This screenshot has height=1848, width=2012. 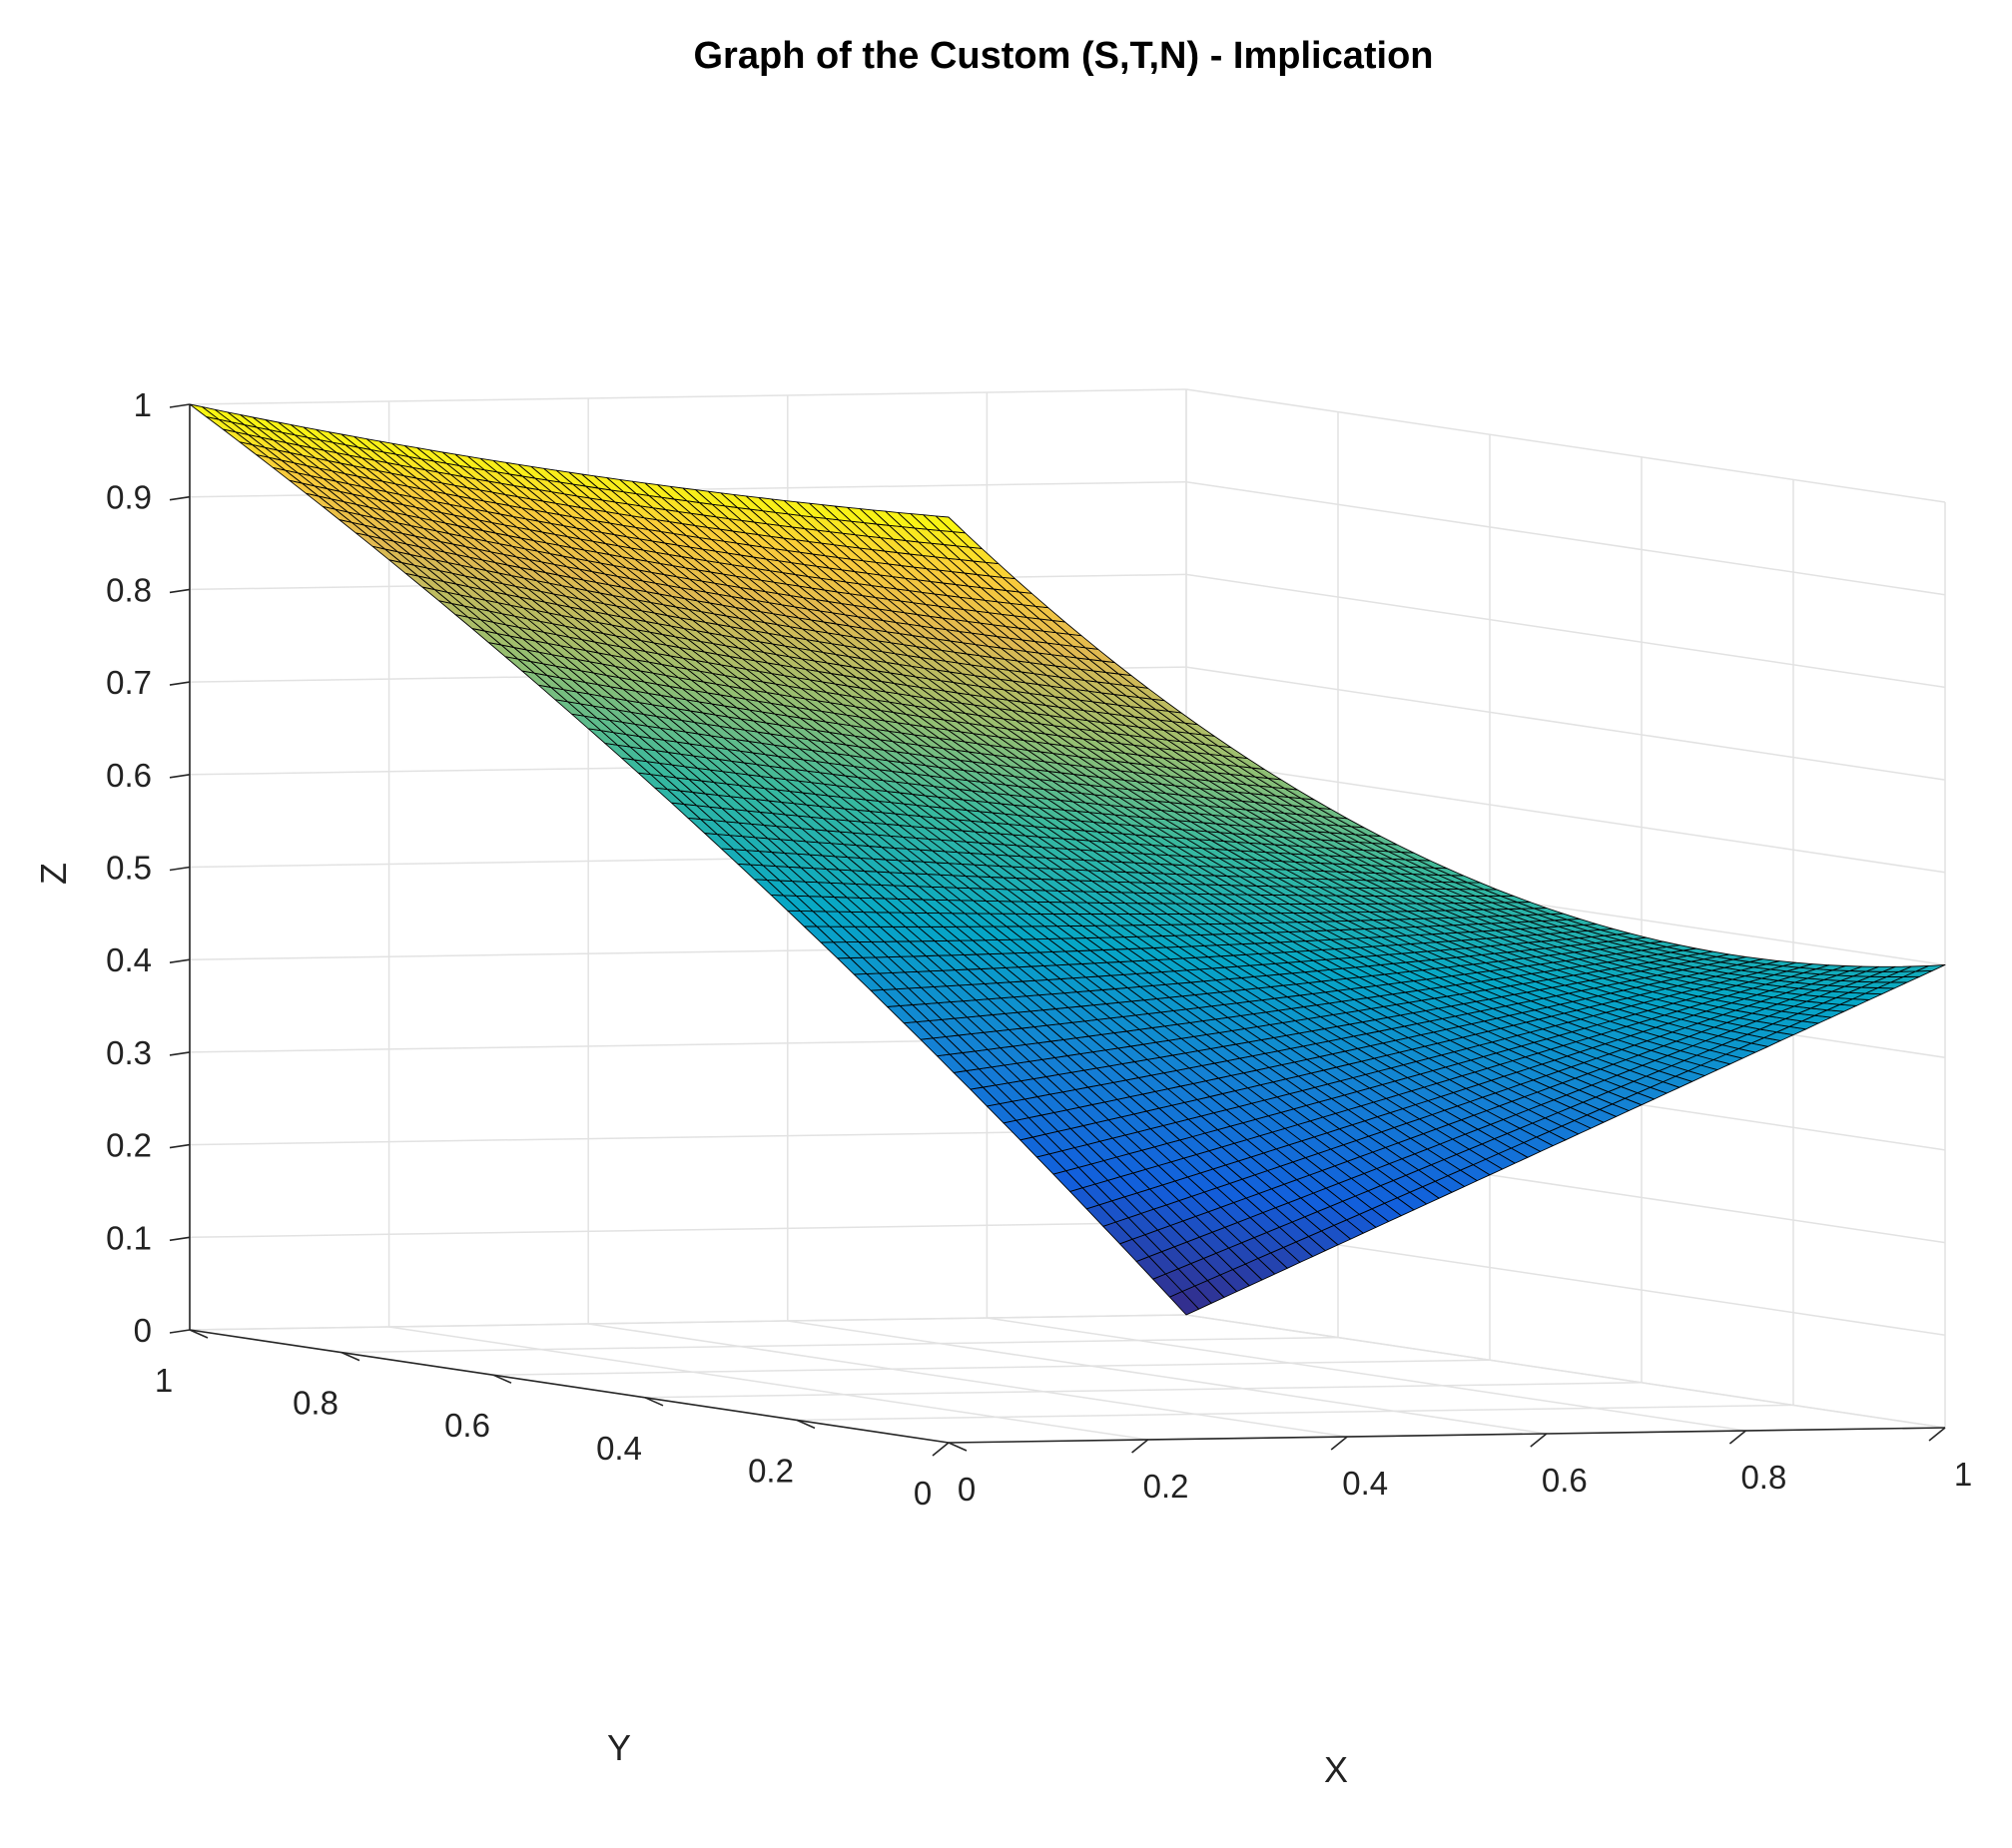 I want to click on surface-facet, so click(x=951, y=524).